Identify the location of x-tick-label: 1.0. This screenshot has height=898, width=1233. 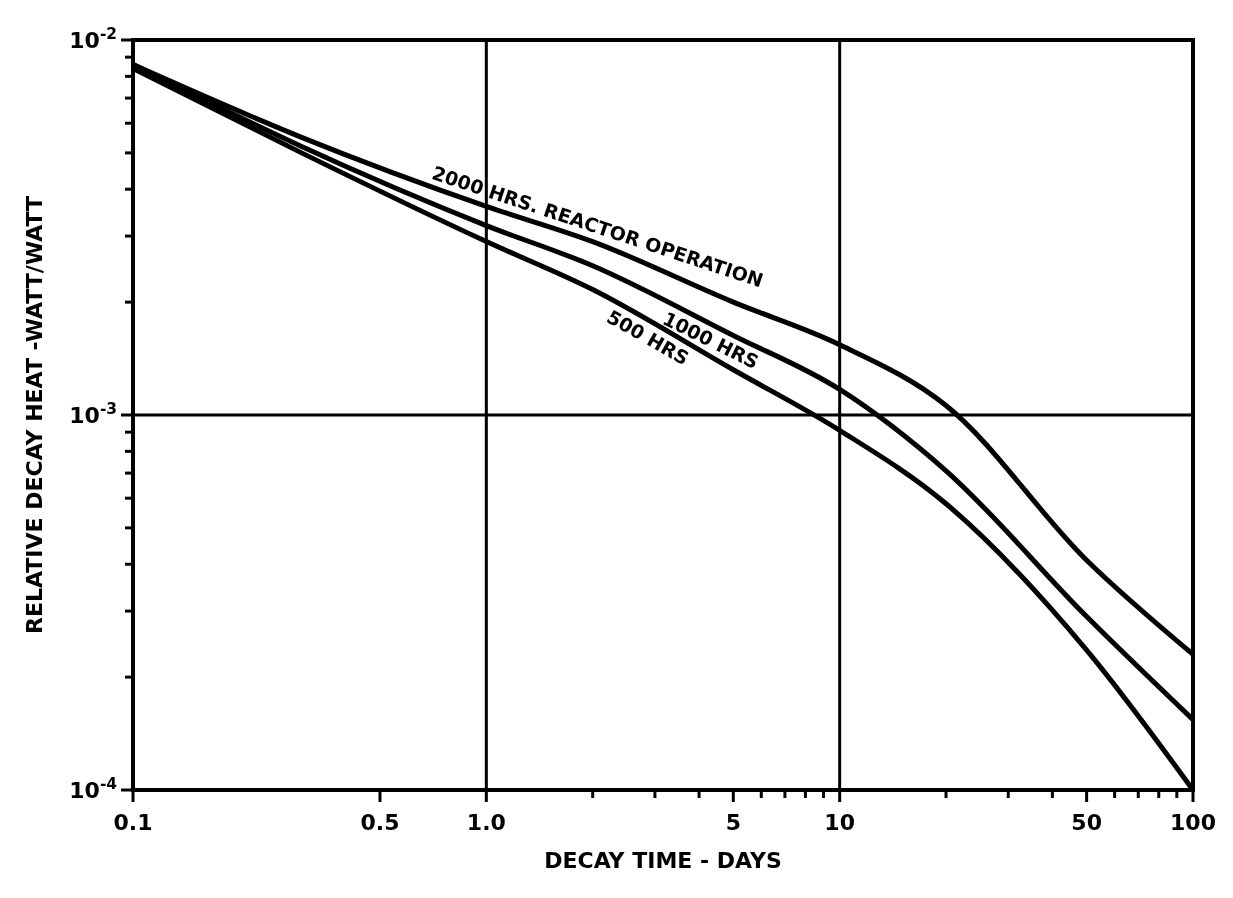
(486, 822).